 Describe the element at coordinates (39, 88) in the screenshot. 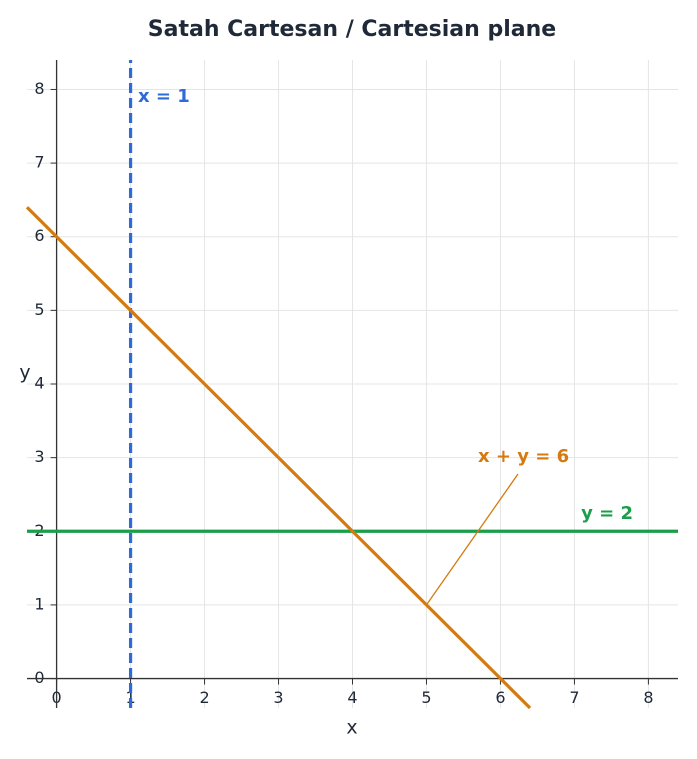

I see `y-tick-label: 8` at that location.